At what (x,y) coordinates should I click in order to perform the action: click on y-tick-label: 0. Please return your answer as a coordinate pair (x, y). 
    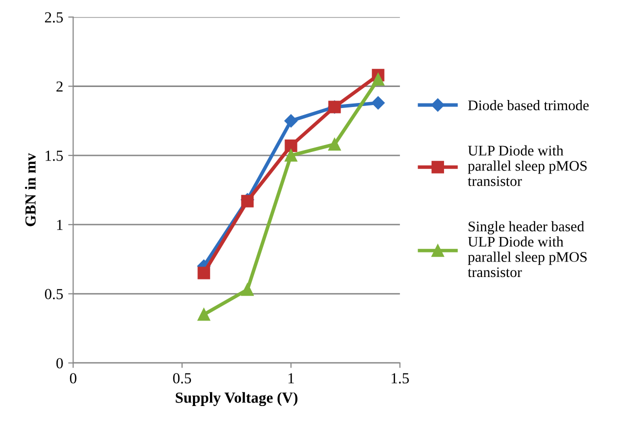
    Looking at the image, I should click on (59, 363).